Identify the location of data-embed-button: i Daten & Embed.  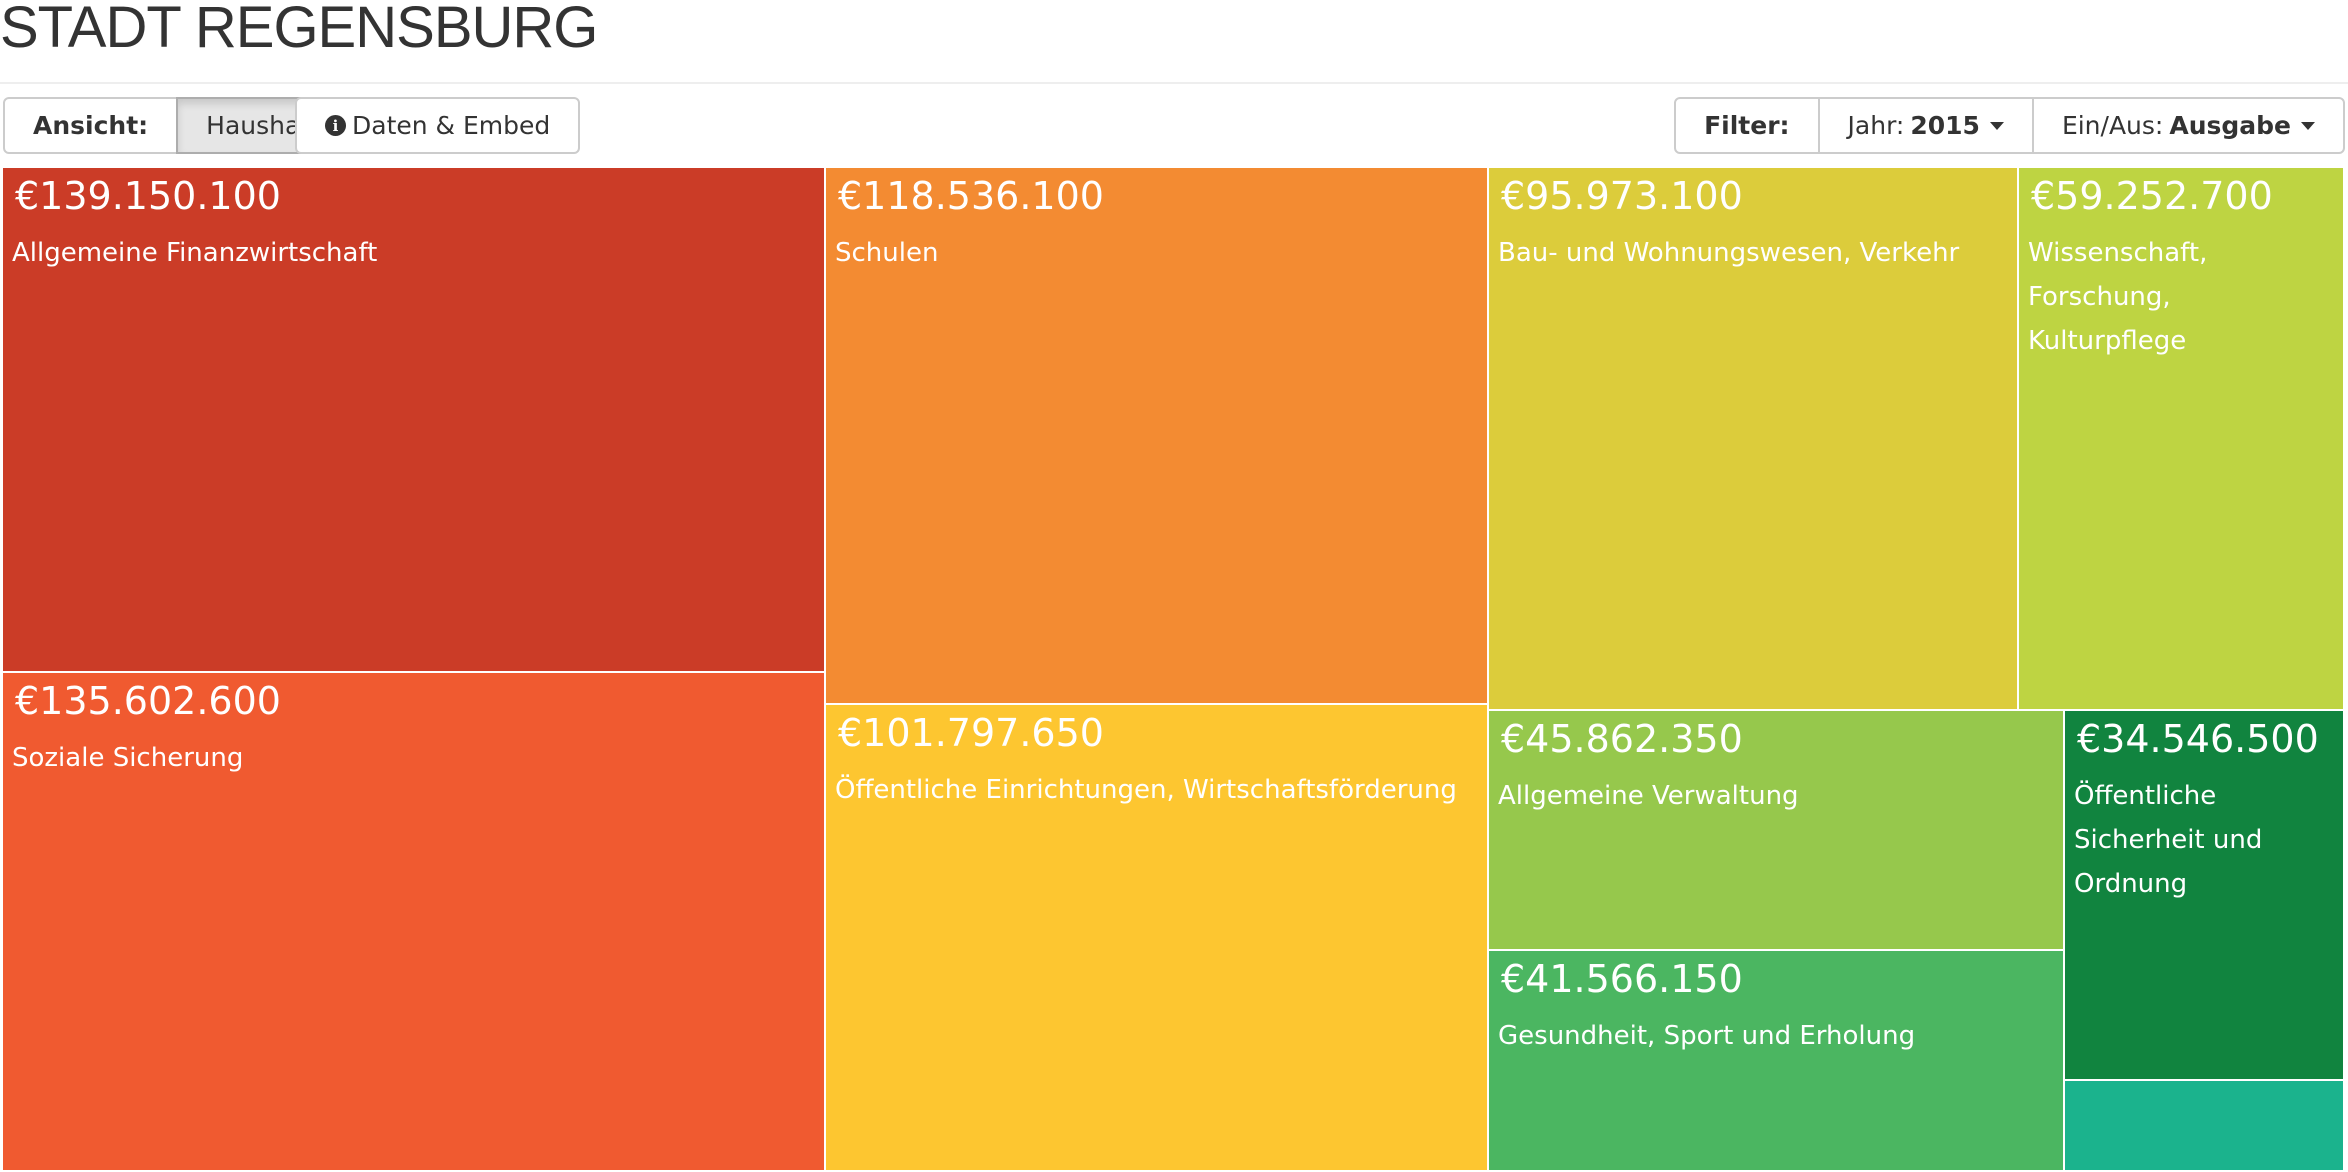
(438, 125).